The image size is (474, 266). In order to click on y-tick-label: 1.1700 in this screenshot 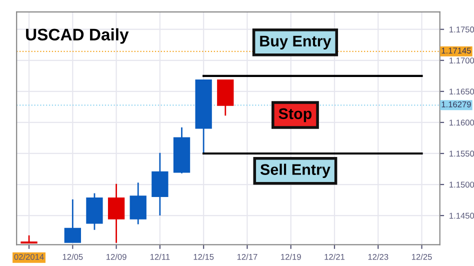, I will do `click(462, 61)`.